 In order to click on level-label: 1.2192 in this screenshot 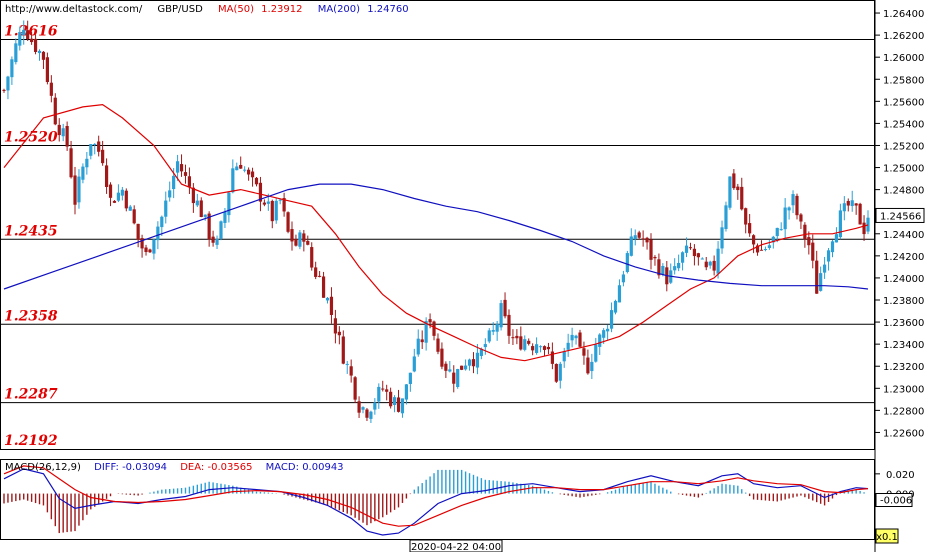, I will do `click(31, 441)`.